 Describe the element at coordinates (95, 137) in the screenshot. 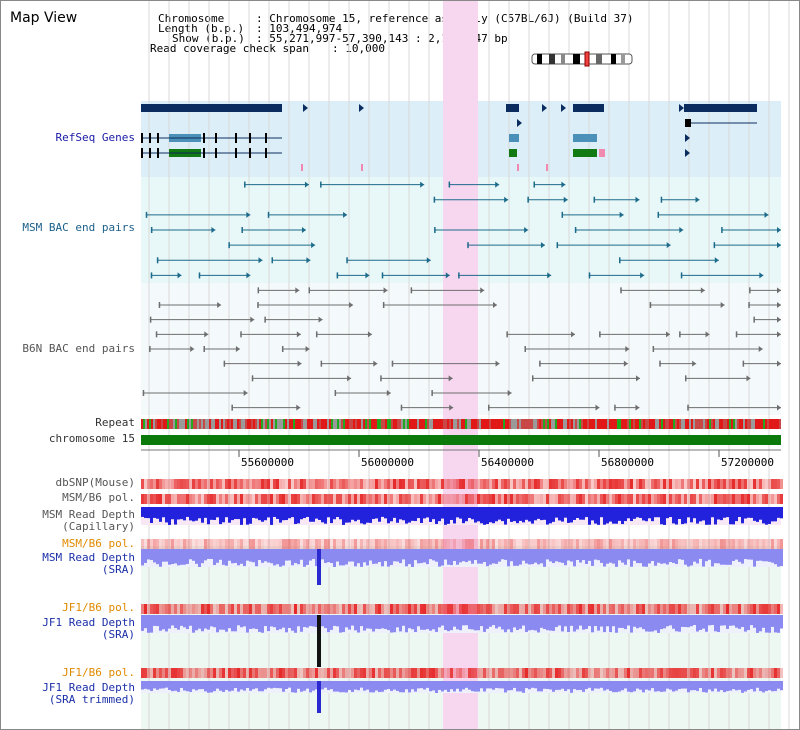

I see `track-label-refseq: RefSeq Genes` at that location.